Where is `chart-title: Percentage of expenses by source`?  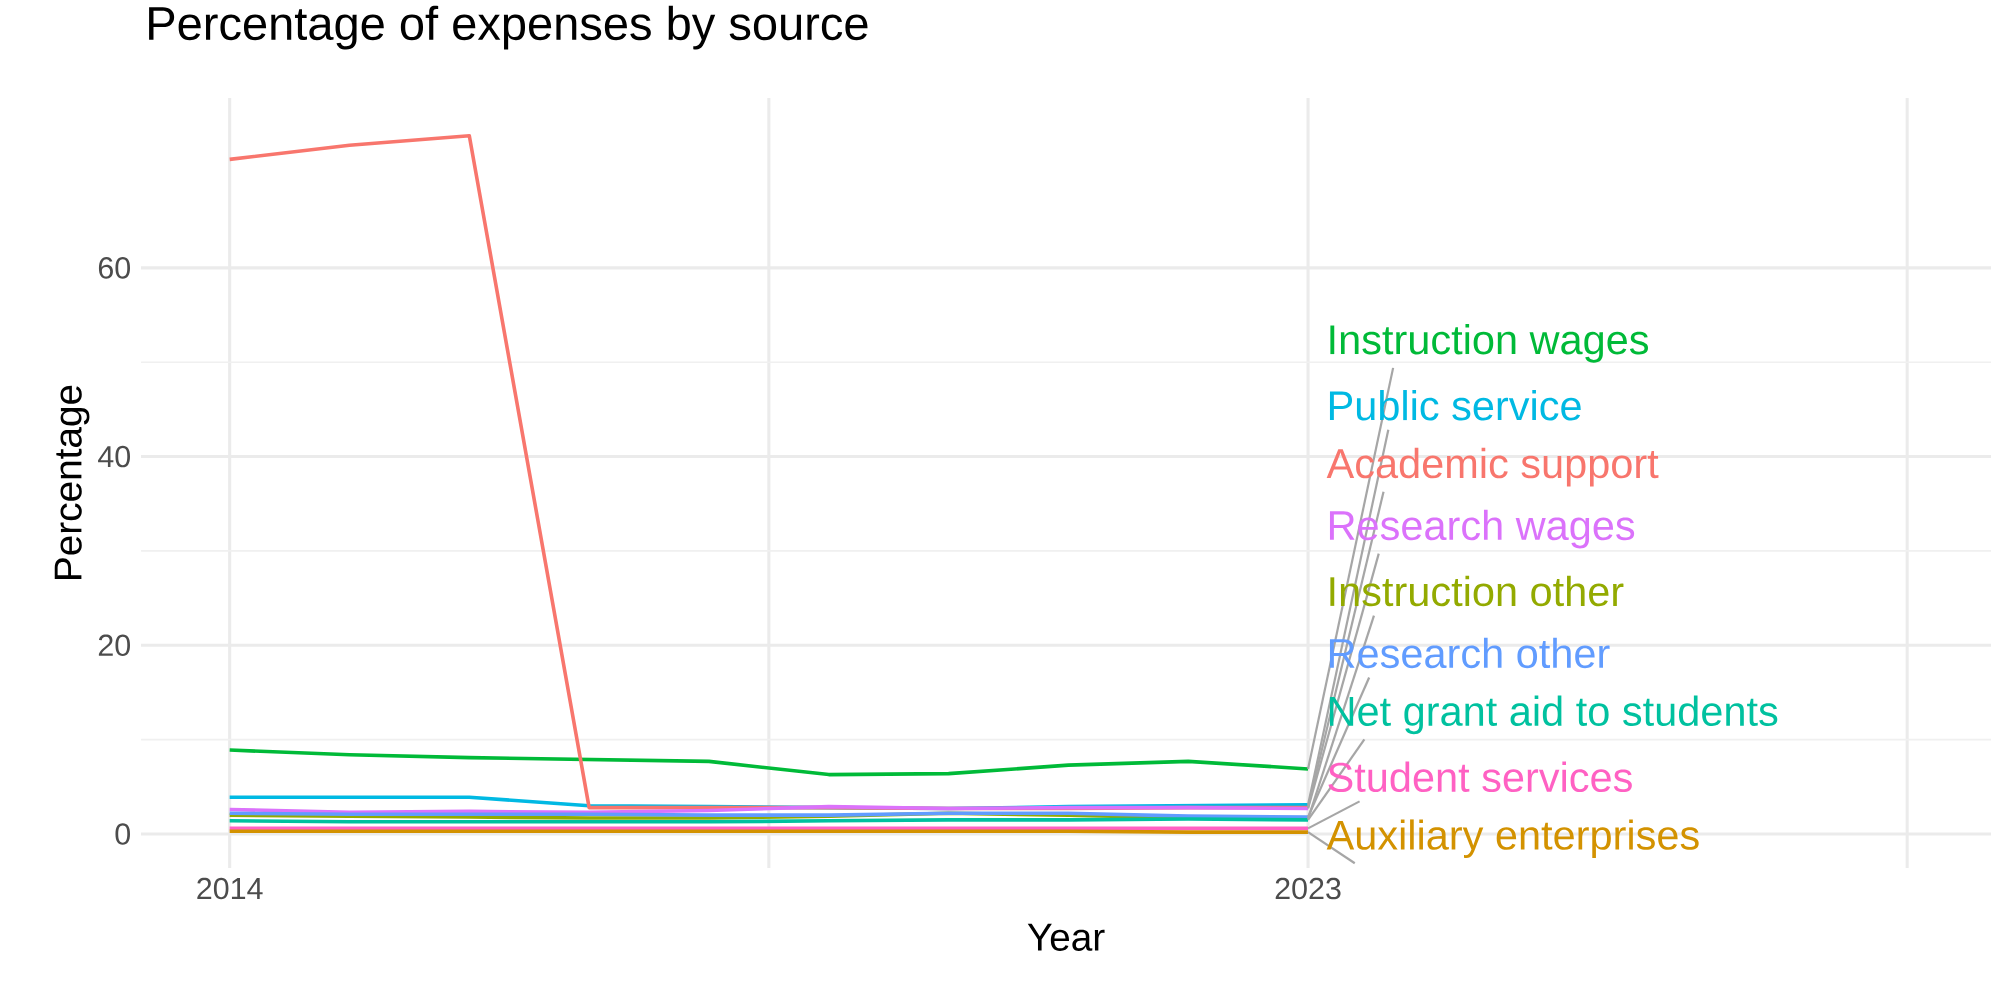
chart-title: Percentage of expenses by source is located at coordinates (508, 27).